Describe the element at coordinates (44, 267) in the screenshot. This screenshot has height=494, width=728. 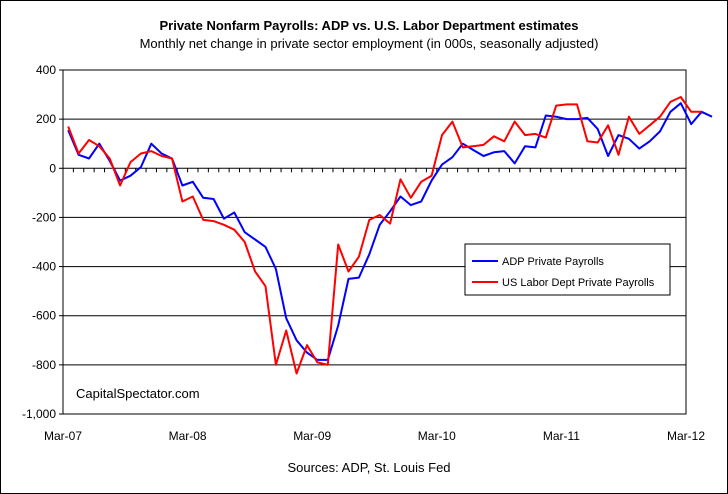
I see `y-tick-label: -400` at that location.